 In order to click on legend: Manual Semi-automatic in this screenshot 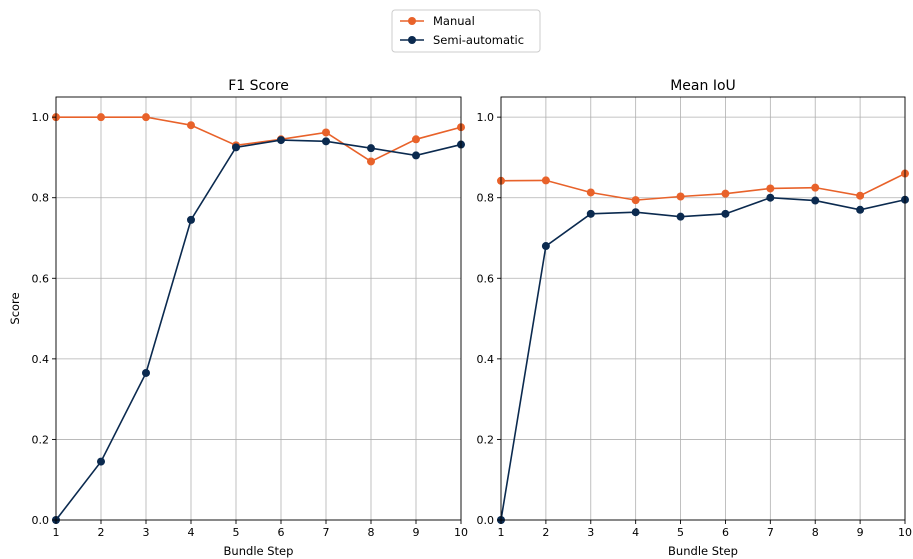, I will do `click(466, 31)`.